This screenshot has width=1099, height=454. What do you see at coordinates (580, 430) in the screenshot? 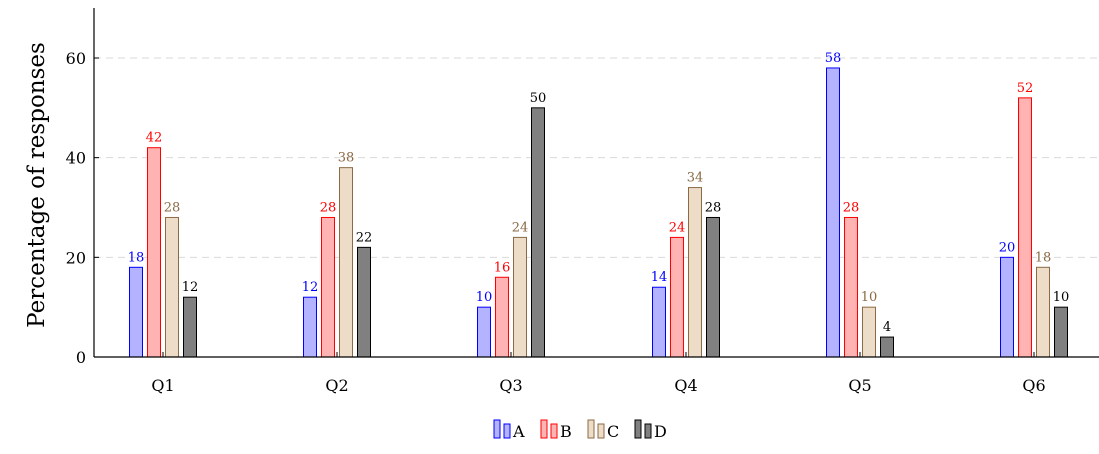
I see `legend: A B C D` at bounding box center [580, 430].